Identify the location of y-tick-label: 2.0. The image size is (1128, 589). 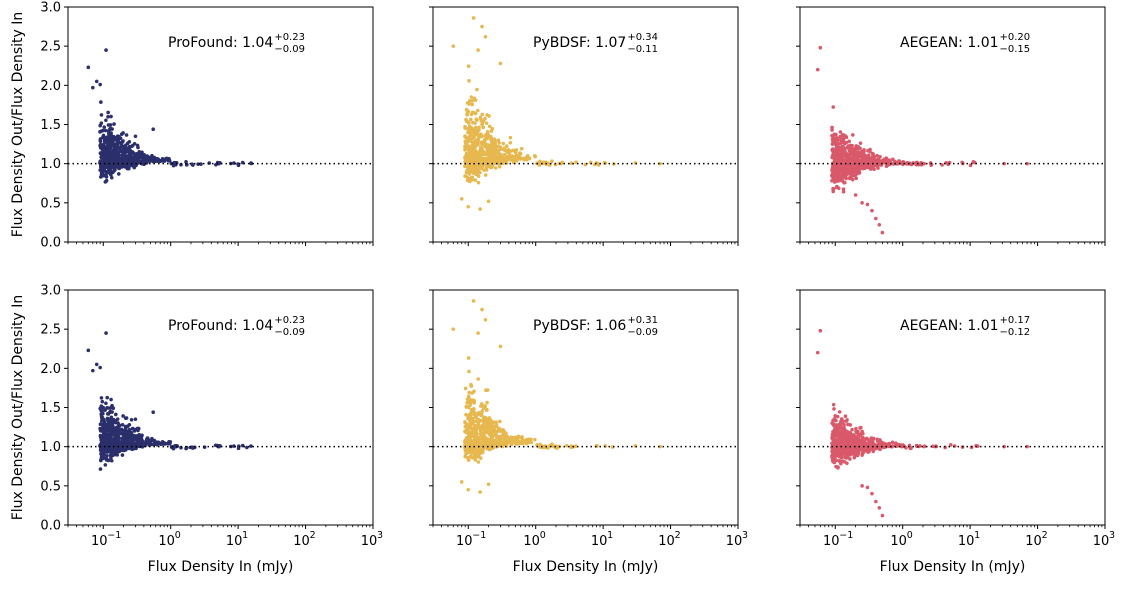
(50, 369).